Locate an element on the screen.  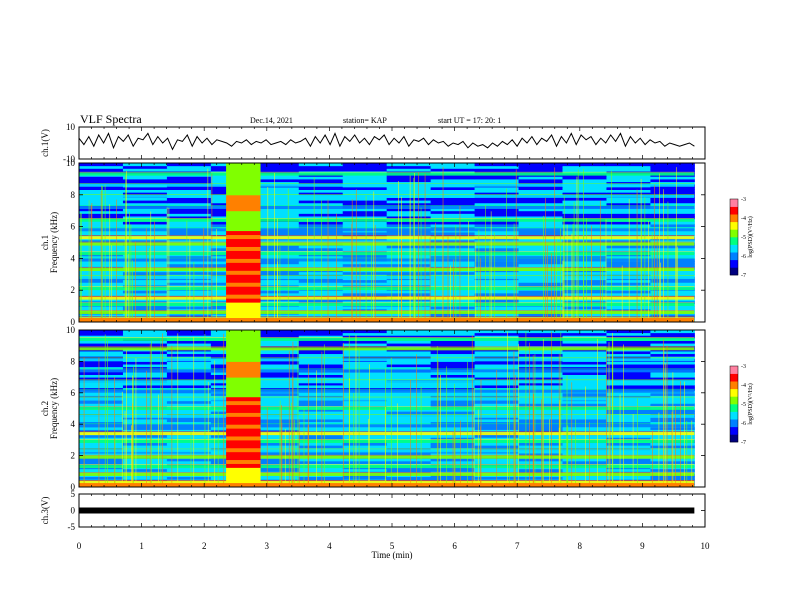
ch1-spec-tick-label: 8 is located at coordinates (73, 195).